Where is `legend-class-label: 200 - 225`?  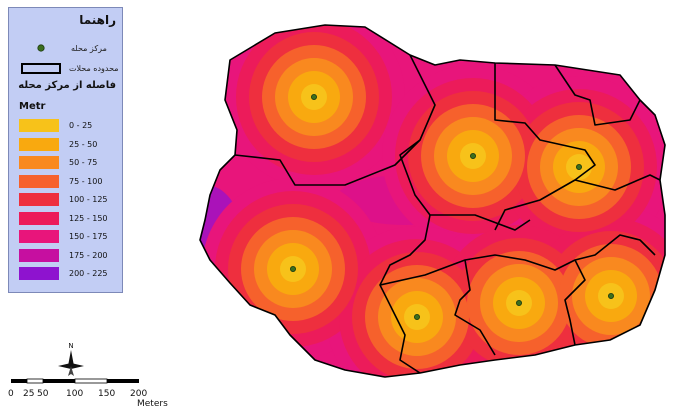
legend-class-label: 200 - 225 is located at coordinates (88, 273).